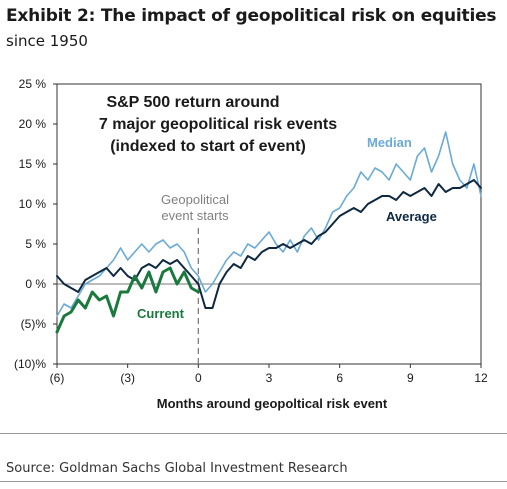 The height and width of the screenshot is (489, 507). What do you see at coordinates (481, 378) in the screenshot?
I see `x-tick-label: 12` at bounding box center [481, 378].